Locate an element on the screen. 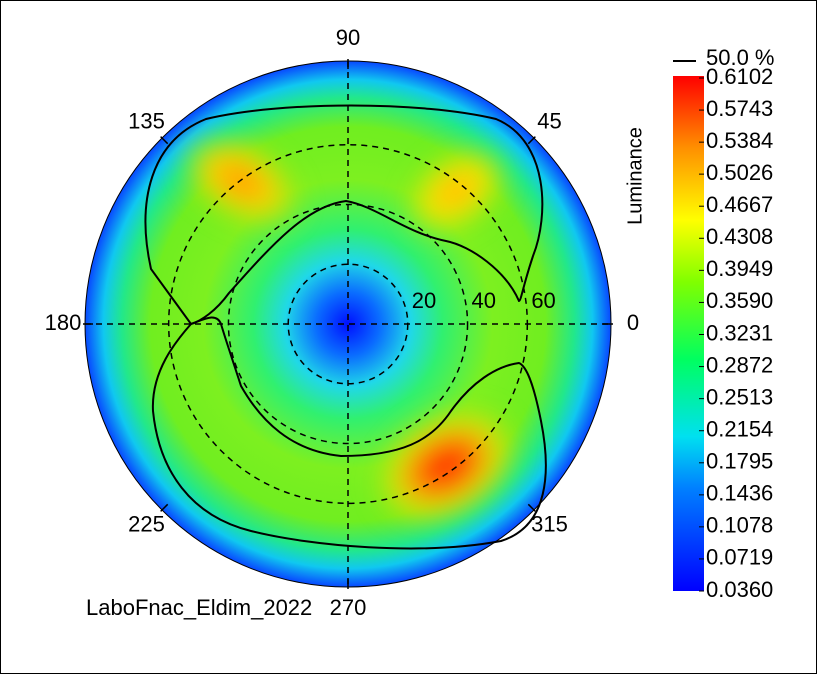 The image size is (817, 674). radial-tick-label: 60 is located at coordinates (543, 300).